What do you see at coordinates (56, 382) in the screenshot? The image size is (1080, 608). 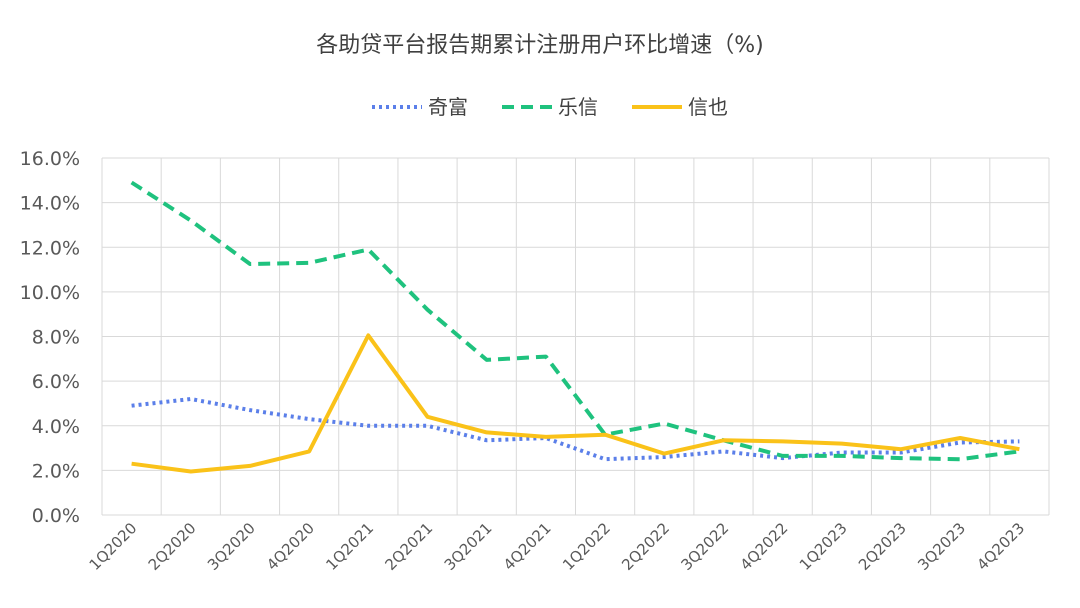 I see `y-tick-label: 6.0%` at bounding box center [56, 382].